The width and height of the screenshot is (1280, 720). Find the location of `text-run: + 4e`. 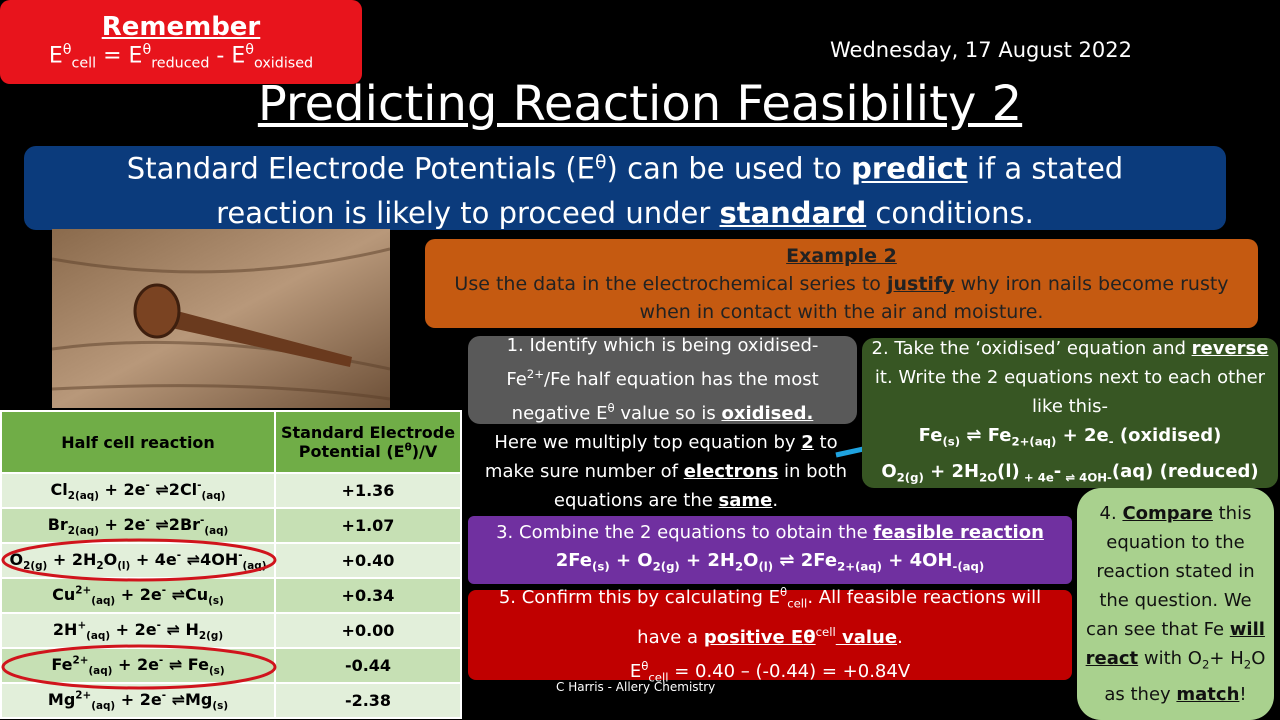

text-run: + 4e is located at coordinates (1036, 477).